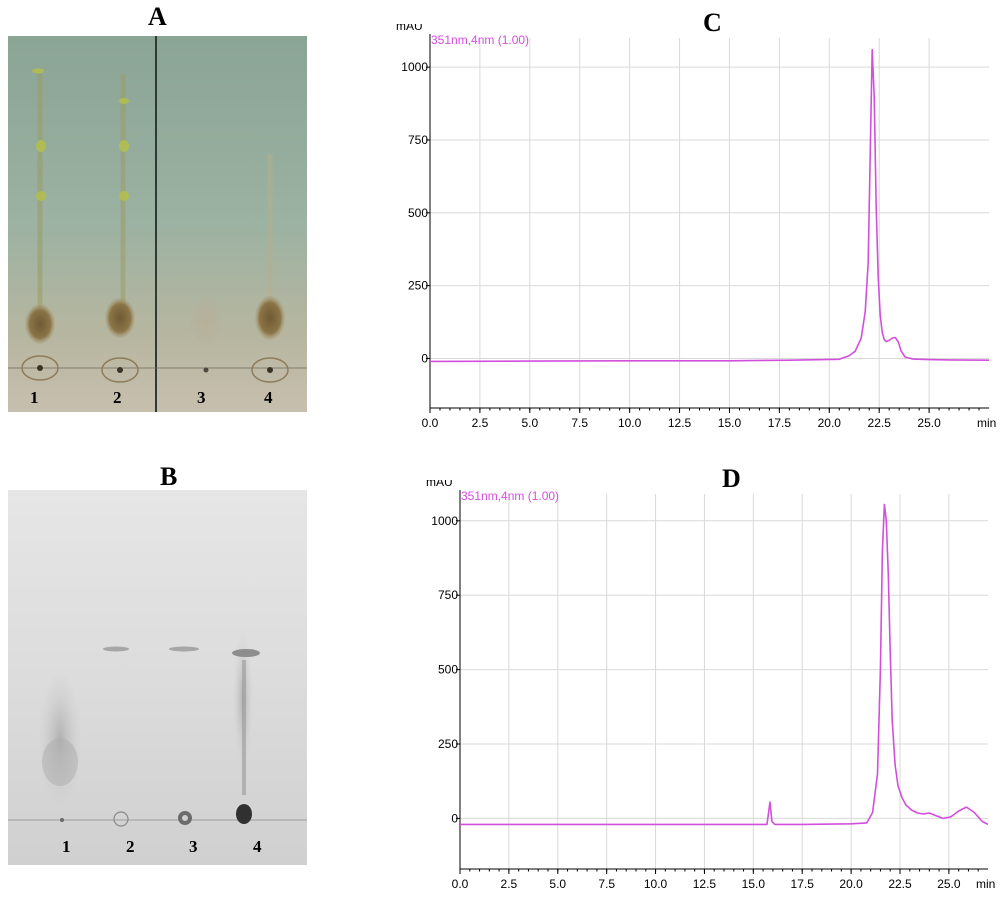 The width and height of the screenshot is (1000, 903). I want to click on tlc-a-streaks, so click(155, 191).